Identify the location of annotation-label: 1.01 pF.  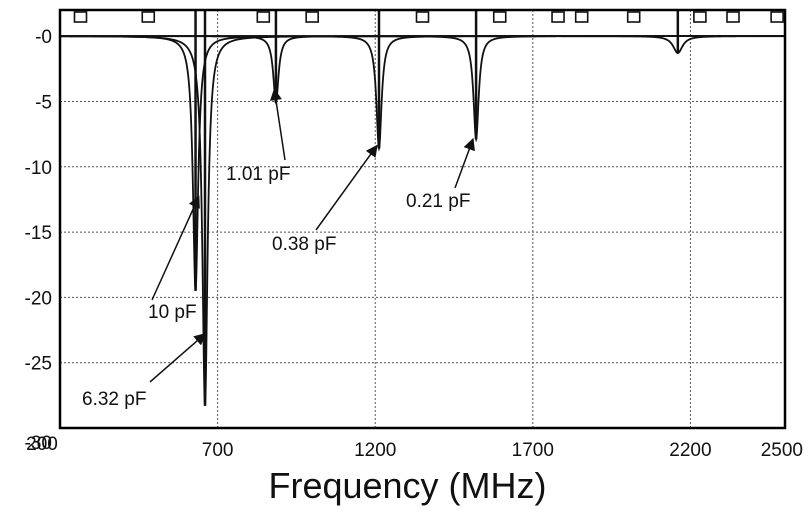
(258, 174).